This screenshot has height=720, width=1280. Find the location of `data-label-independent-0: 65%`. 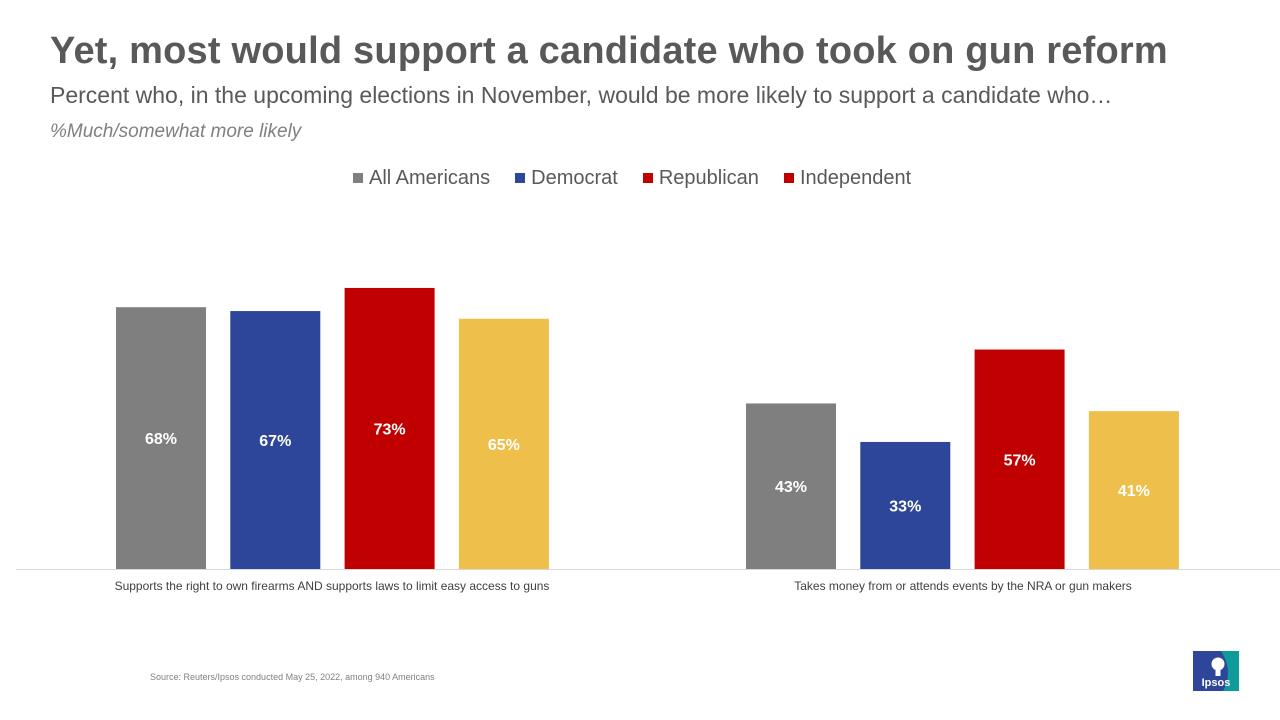

data-label-independent-0: 65% is located at coordinates (504, 445).